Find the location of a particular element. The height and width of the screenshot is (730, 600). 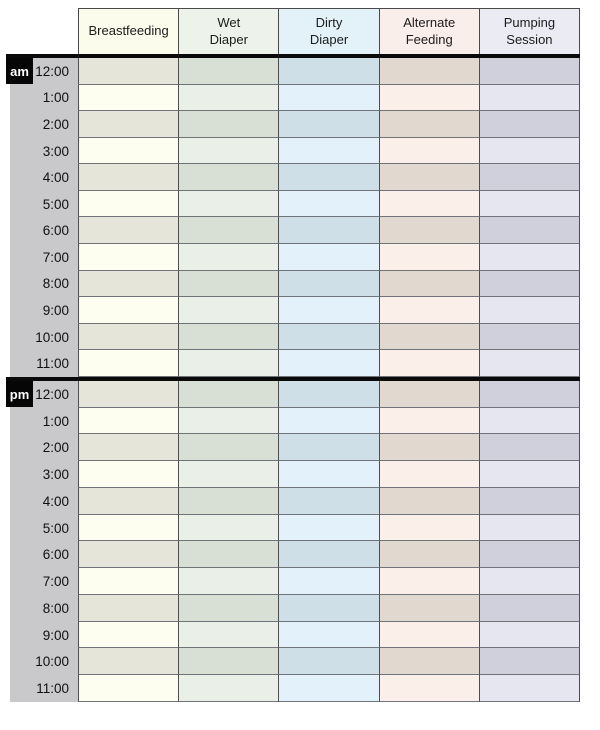

time-row-pm-700: 7:00 is located at coordinates (295, 581).